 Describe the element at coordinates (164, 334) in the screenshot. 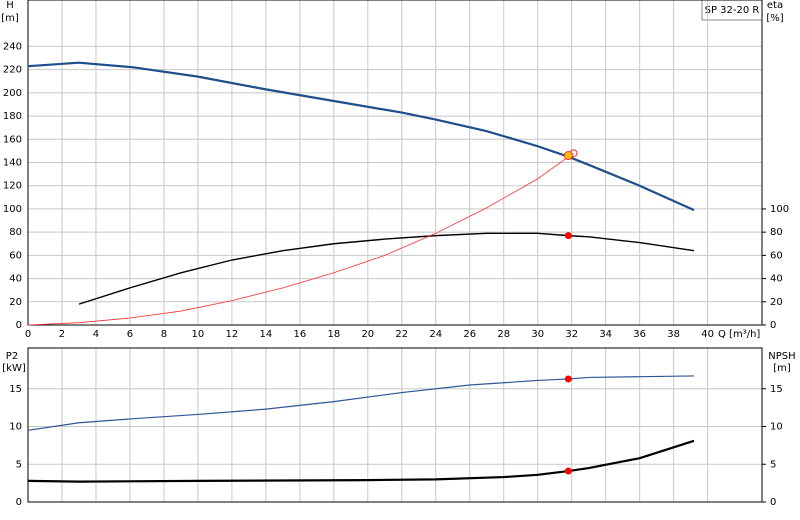

I see `x-tick-label: 8` at that location.